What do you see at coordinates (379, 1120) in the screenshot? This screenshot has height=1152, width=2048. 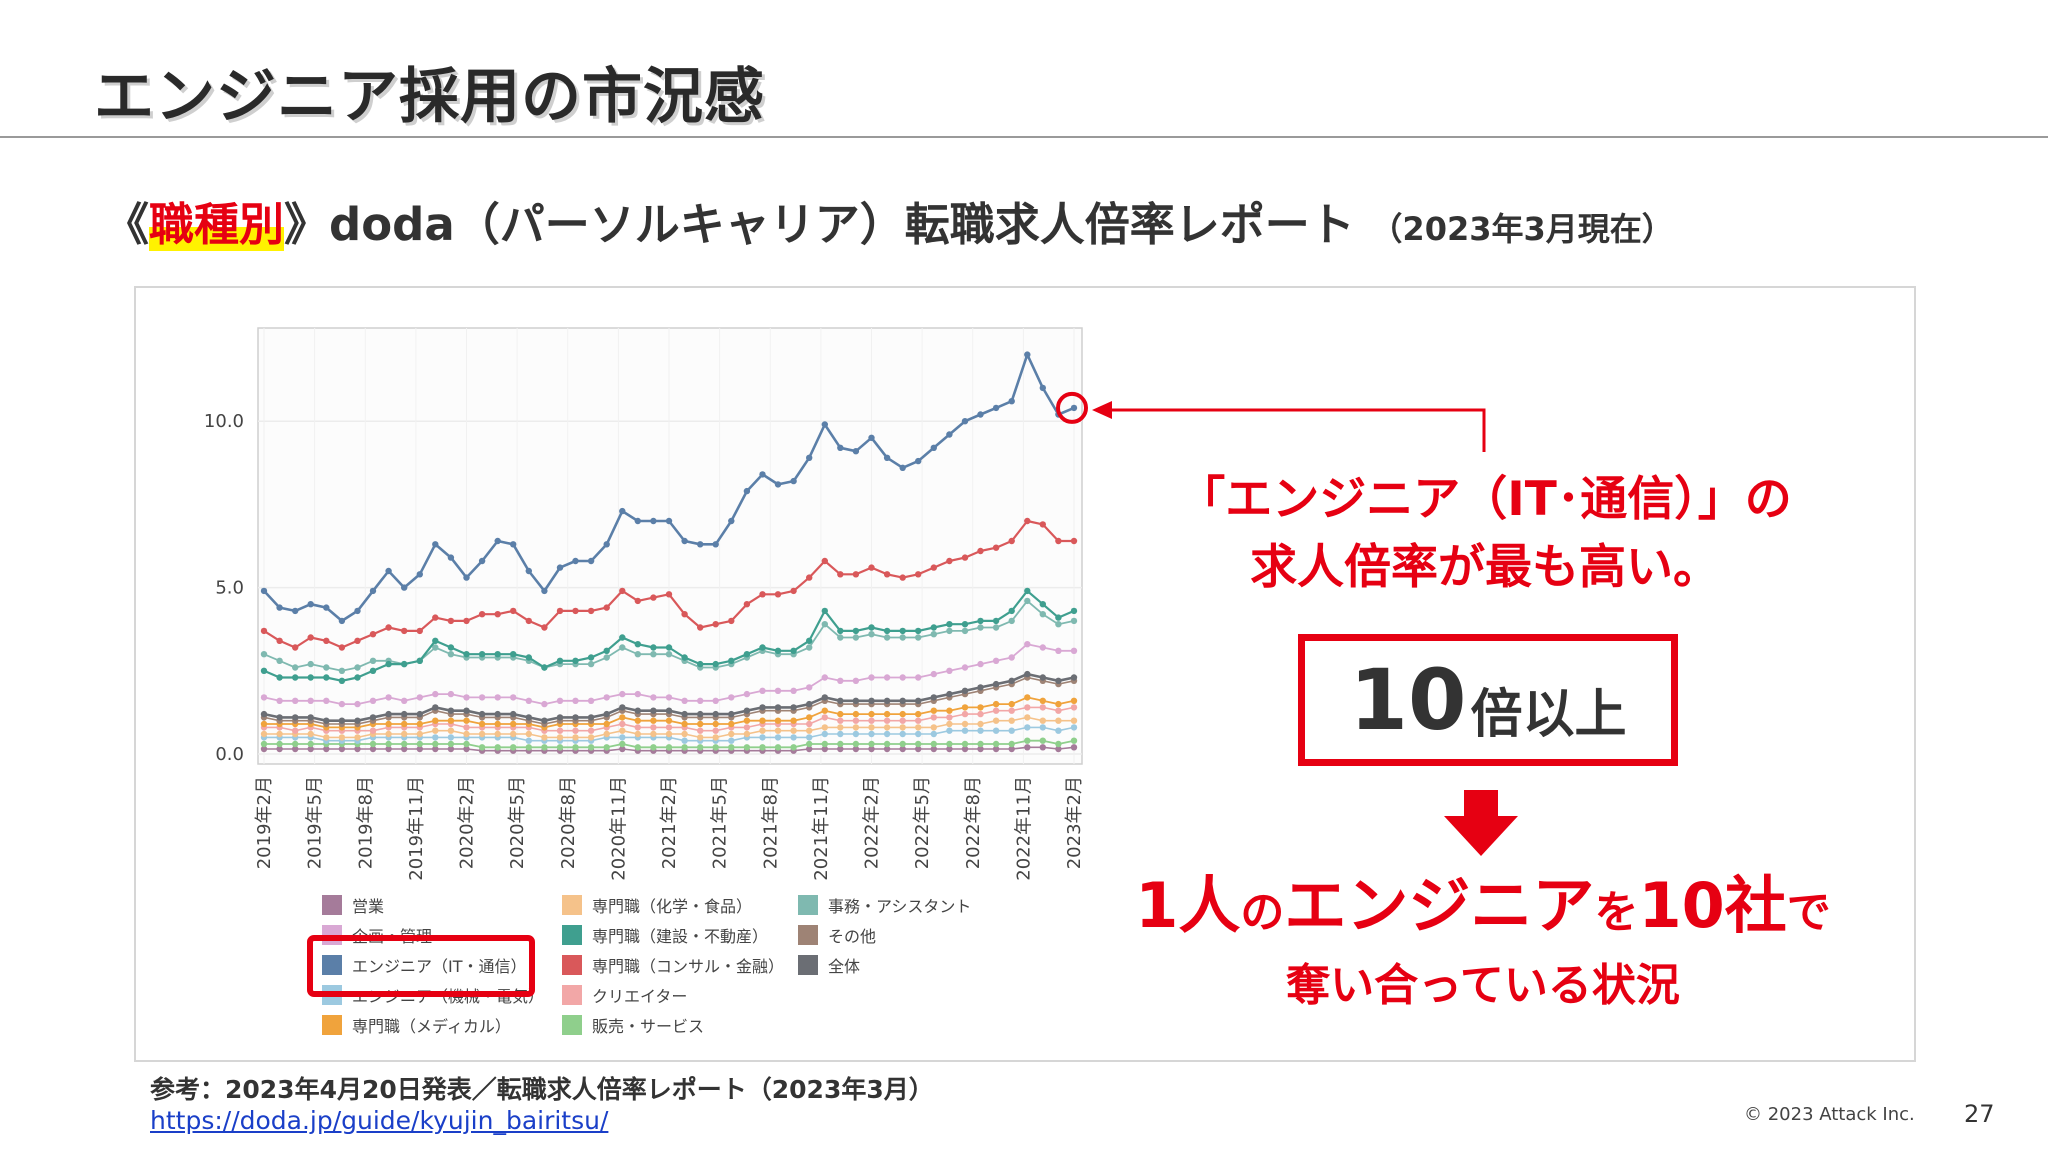 I see `reference-link: https://doda.jp/guide/kyujin_bairitsu/` at bounding box center [379, 1120].